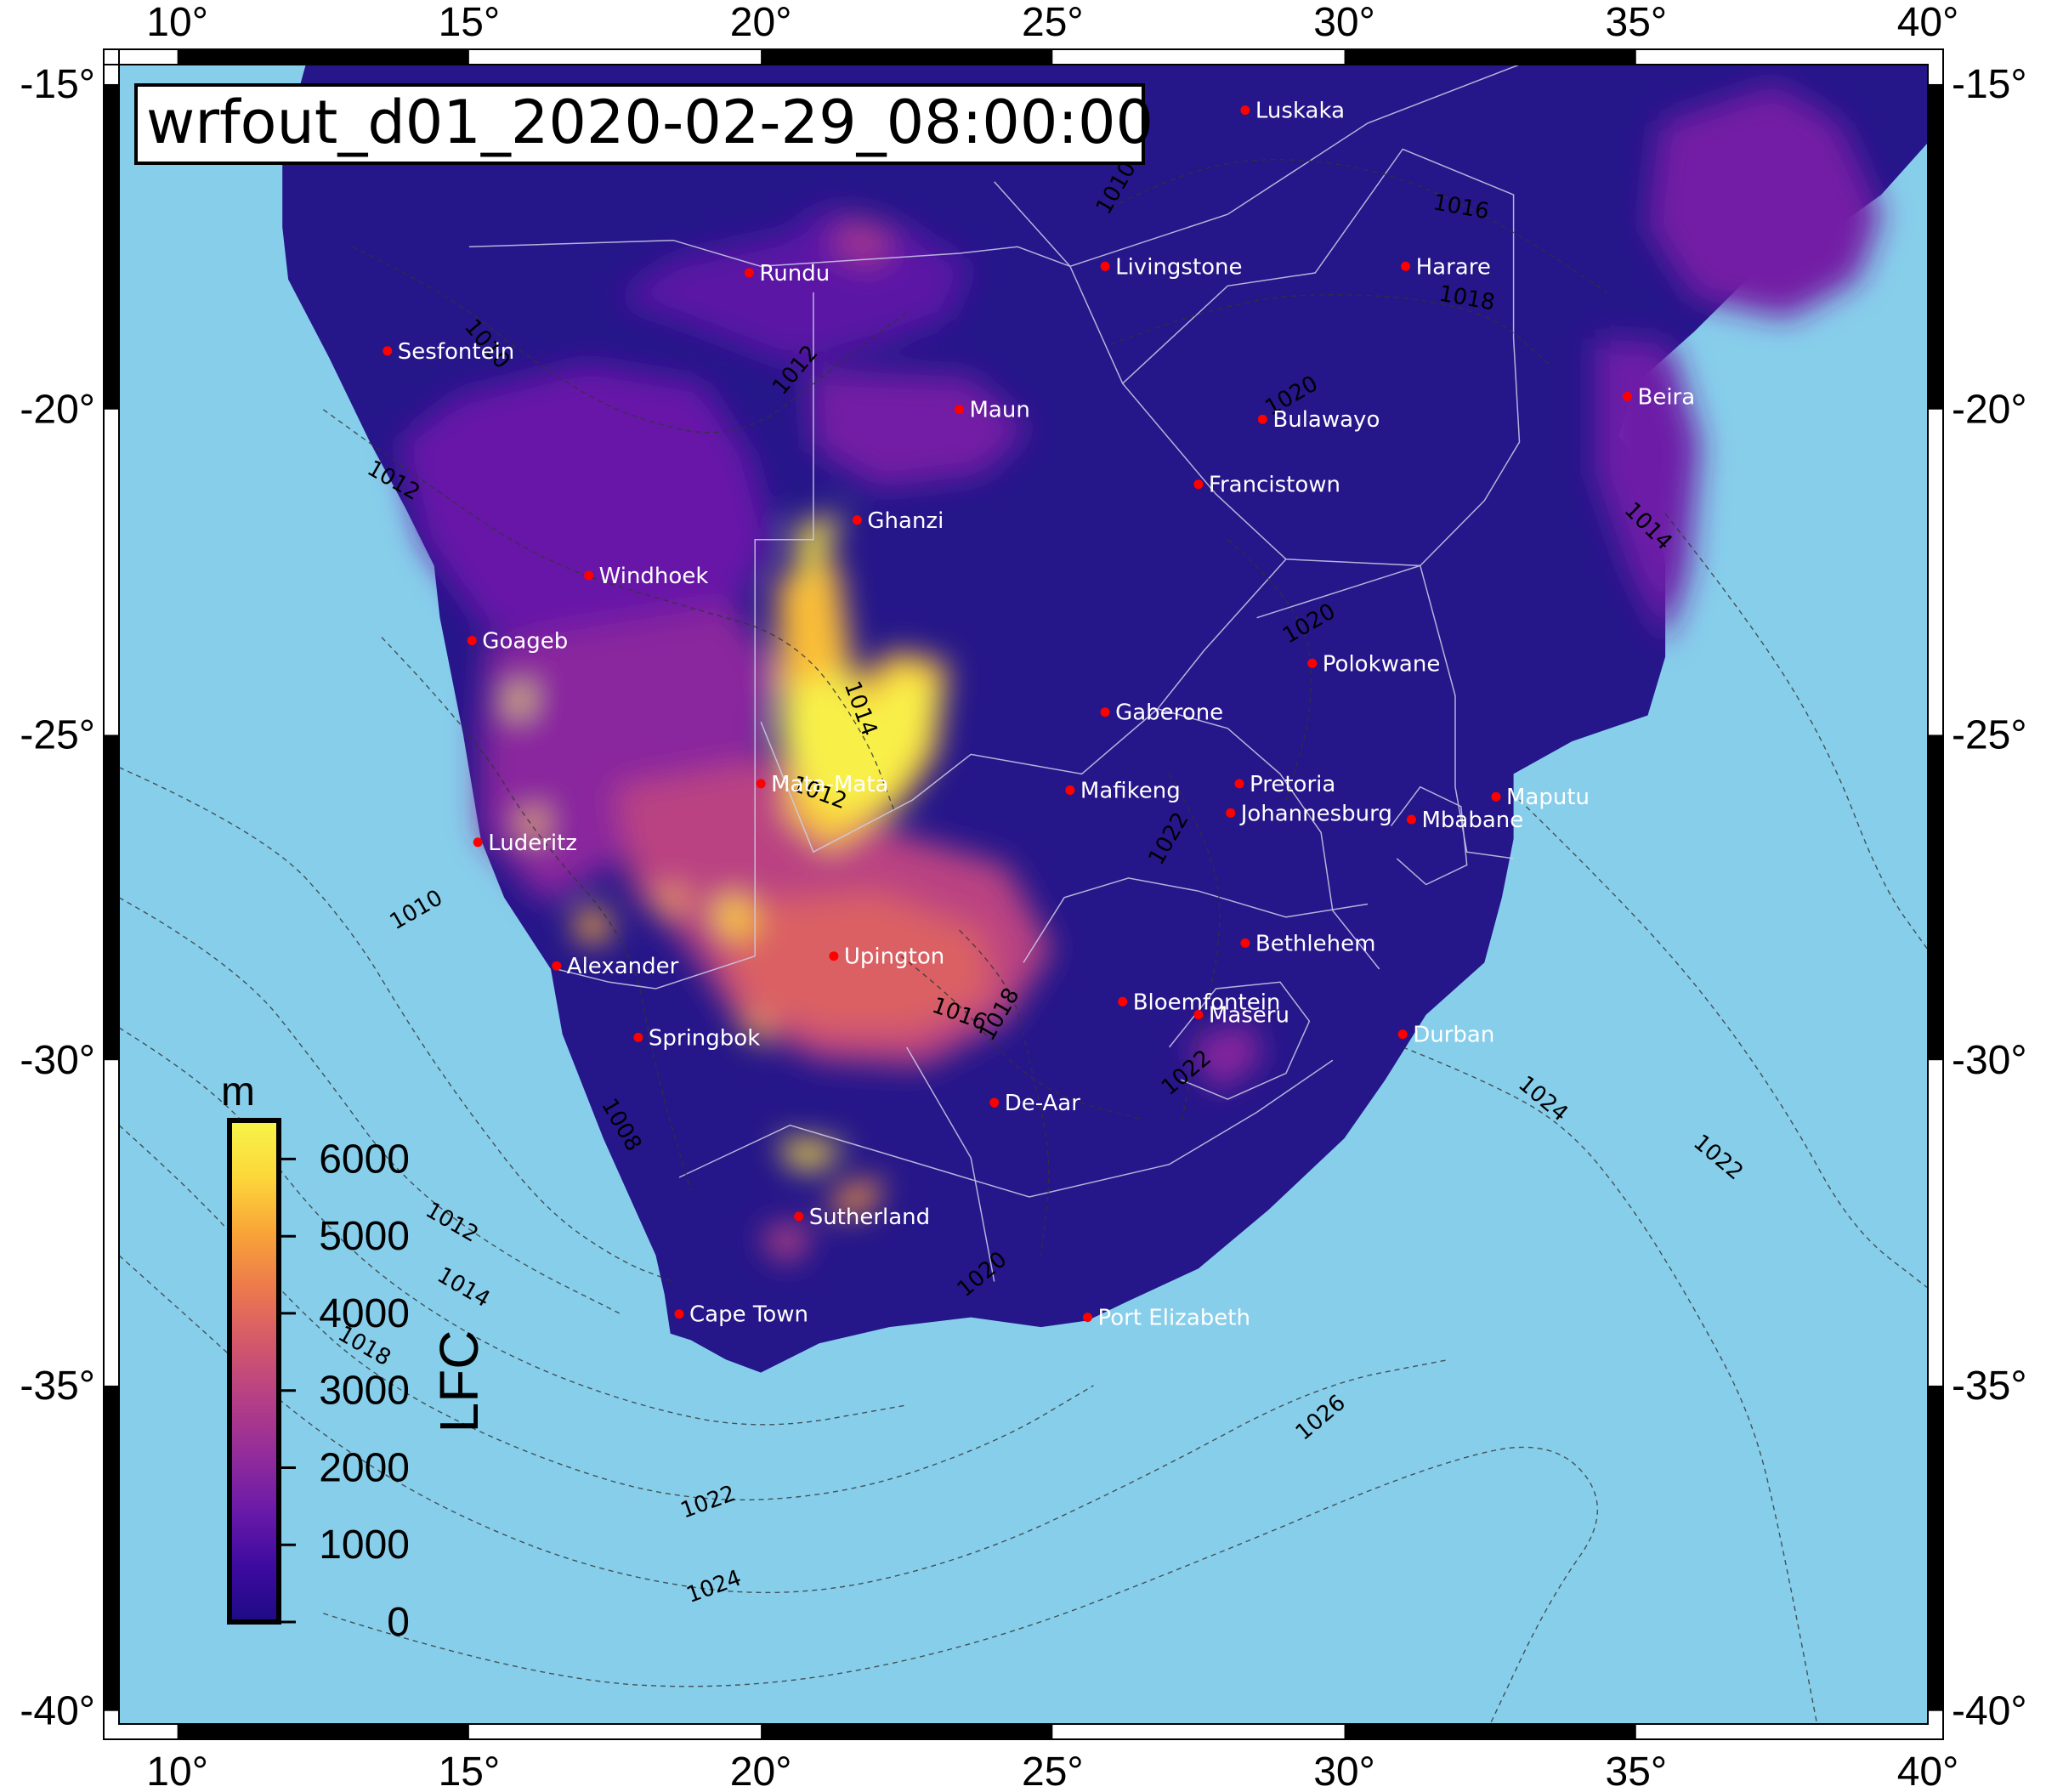  Describe the element at coordinates (1990, 1712) in the screenshot. I see `lat-tick-label-right: -40°` at that location.